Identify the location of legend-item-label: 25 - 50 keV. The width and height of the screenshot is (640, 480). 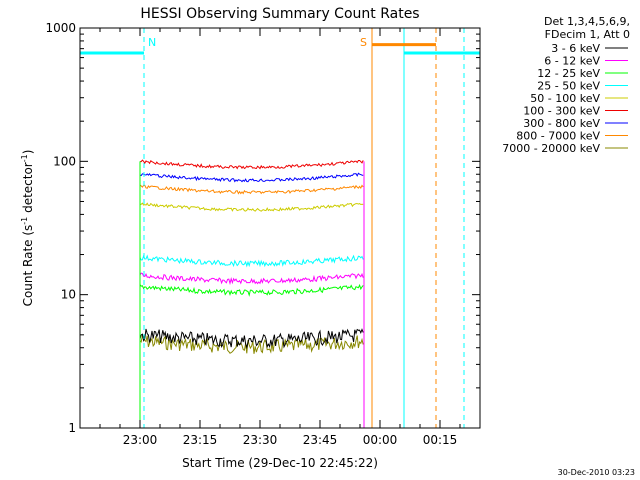
(568, 86).